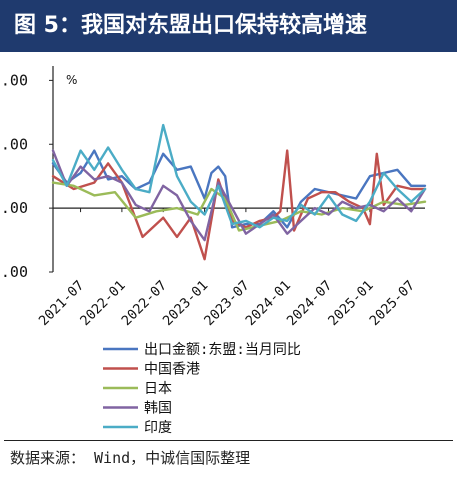  I want to click on legend-label-4: 韩国, so click(158, 409).